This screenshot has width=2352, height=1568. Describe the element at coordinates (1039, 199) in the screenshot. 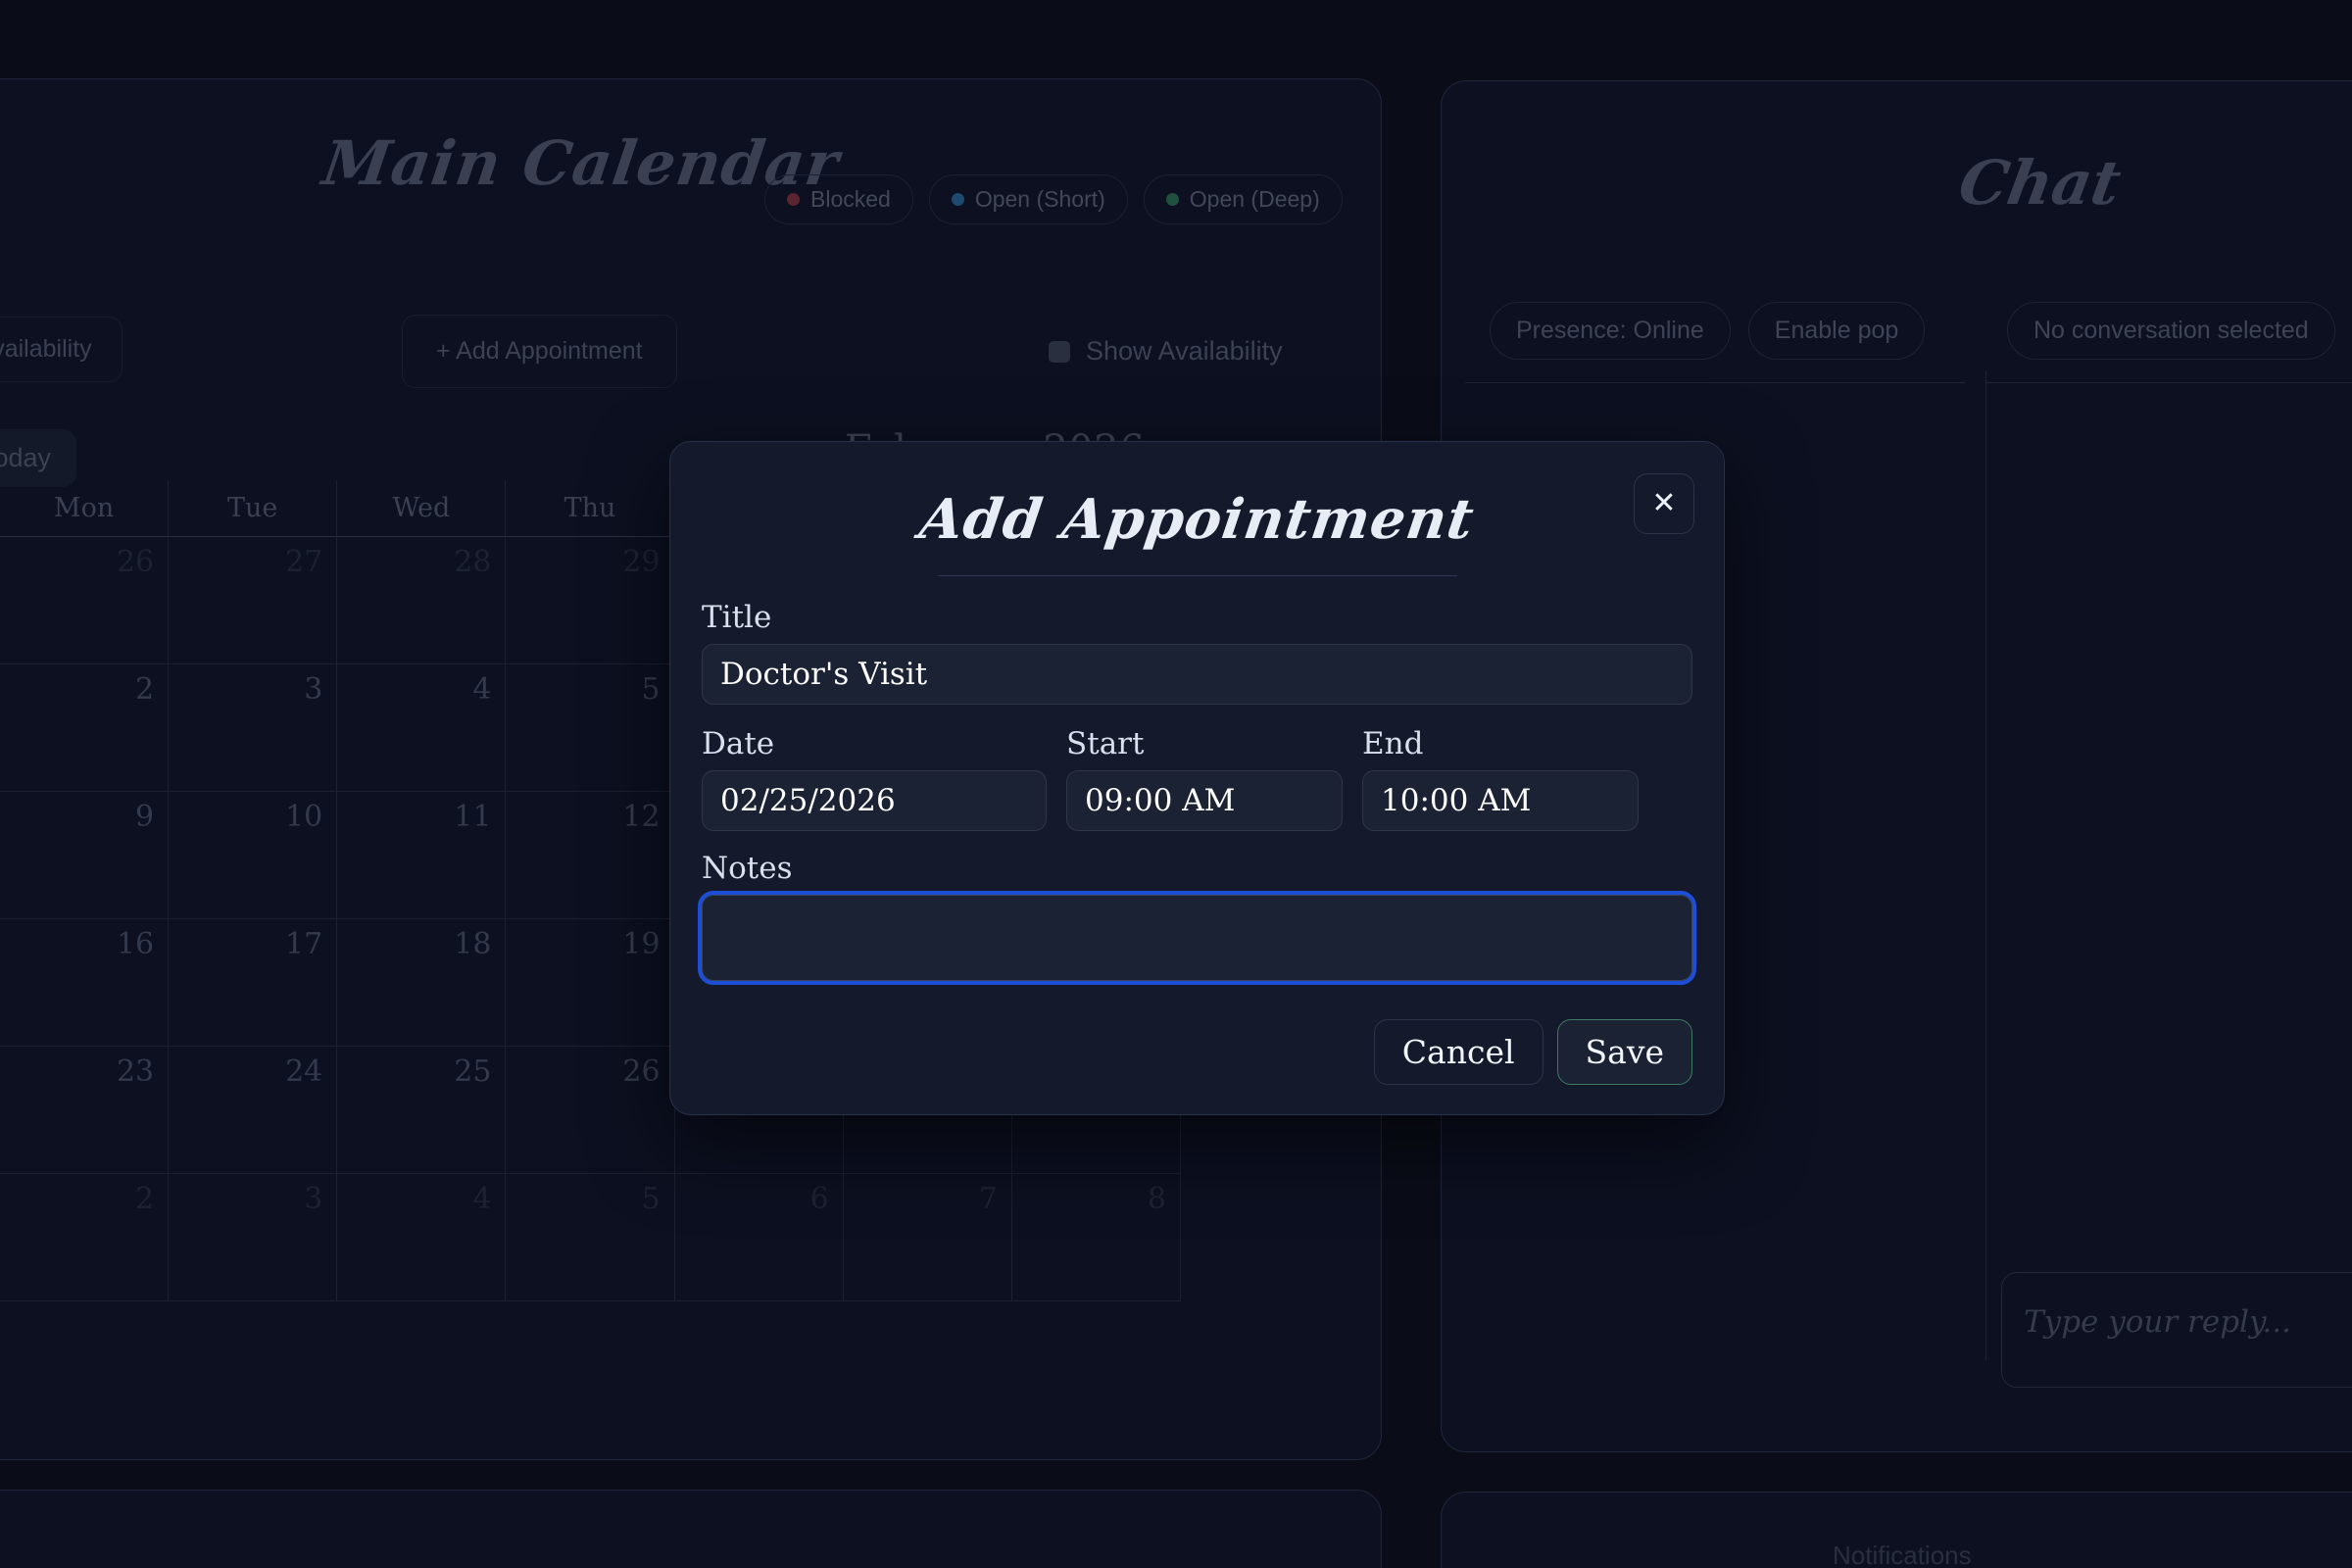

I see `legend-label: Open (Short)` at that location.